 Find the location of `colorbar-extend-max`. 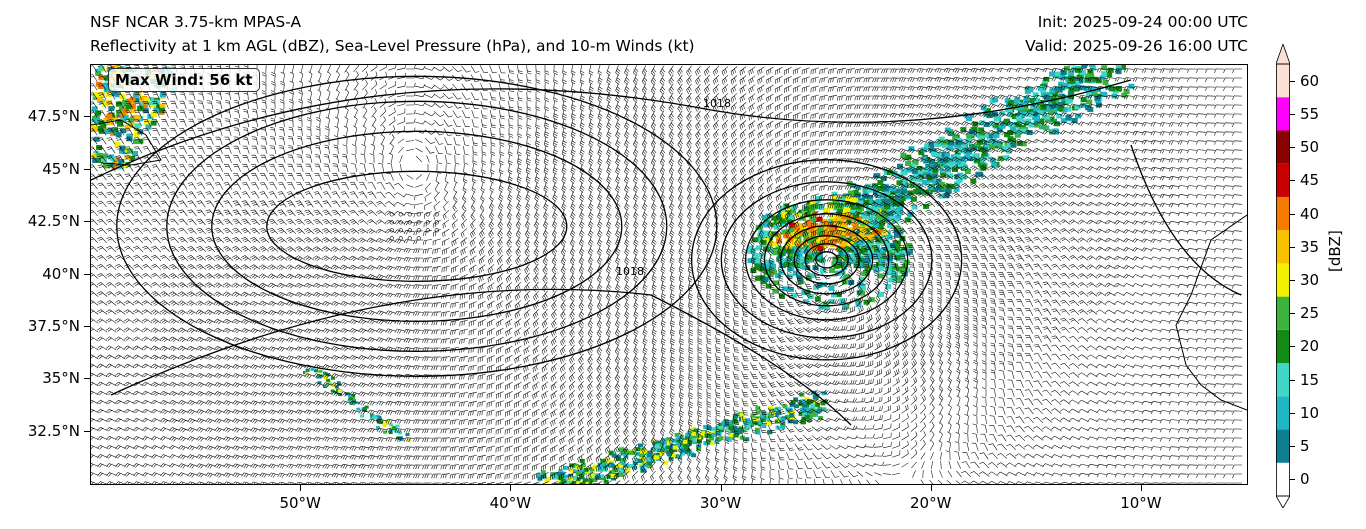

colorbar-extend-max is located at coordinates (1283, 54).